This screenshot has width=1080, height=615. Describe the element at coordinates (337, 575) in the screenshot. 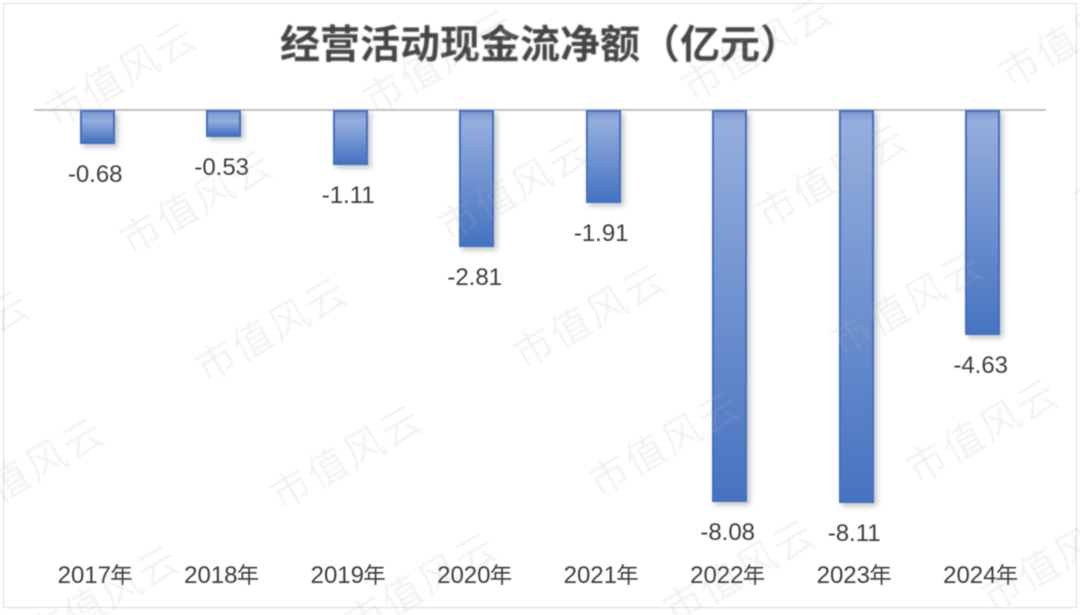

I see `svg-text: 2019` at that location.